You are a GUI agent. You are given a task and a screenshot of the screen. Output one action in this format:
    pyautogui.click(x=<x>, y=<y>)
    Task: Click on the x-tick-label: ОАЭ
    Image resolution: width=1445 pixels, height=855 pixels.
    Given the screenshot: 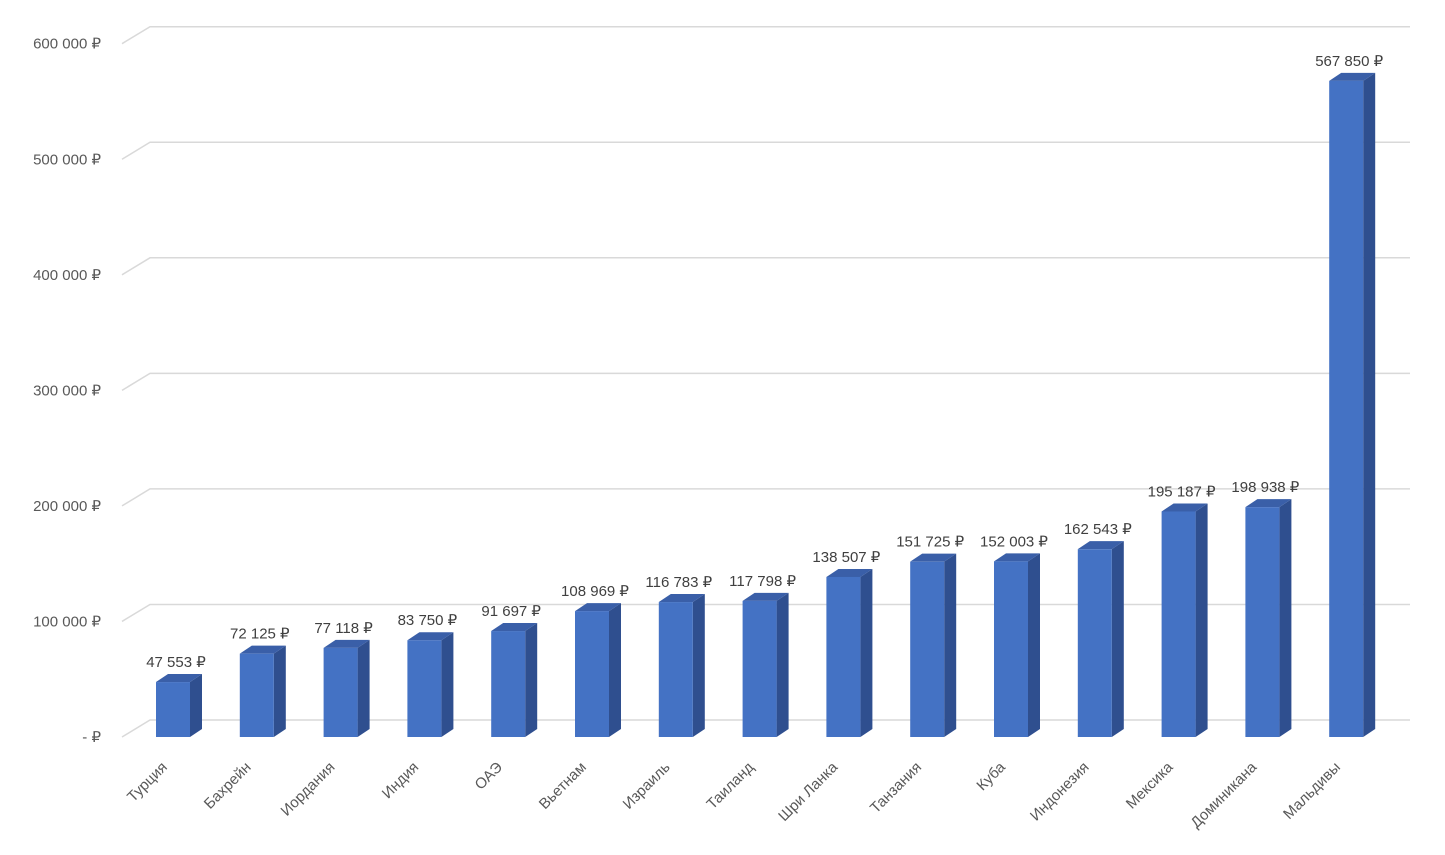 What is the action you would take?
    pyautogui.click(x=489, y=776)
    